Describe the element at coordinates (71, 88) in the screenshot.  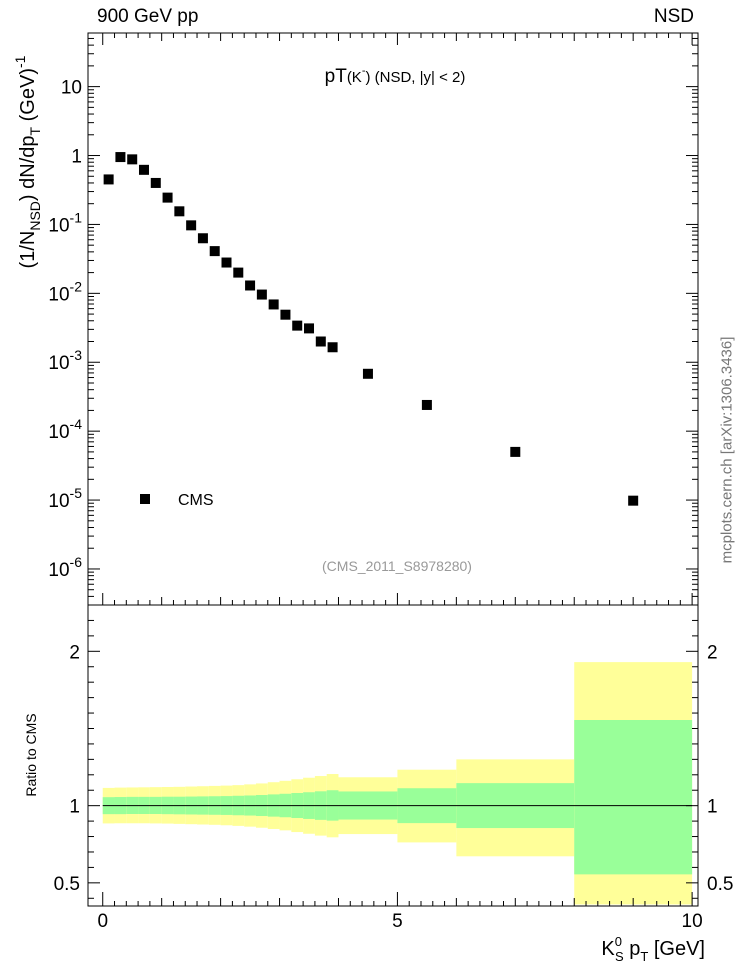
I see `y-tick-label: 10` at that location.